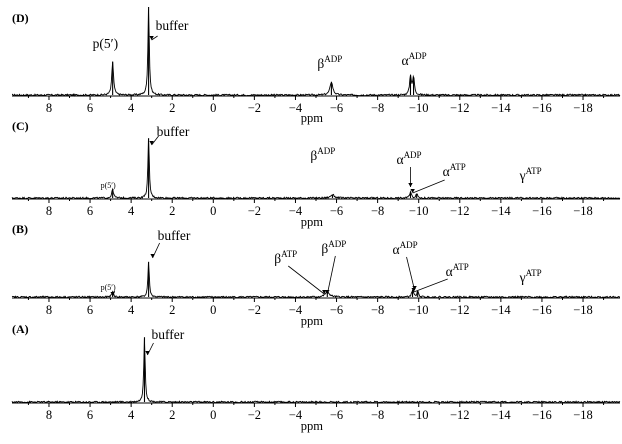 The image size is (622, 444). Describe the element at coordinates (296, 211) in the screenshot. I see `x-tick-label: −4` at that location.